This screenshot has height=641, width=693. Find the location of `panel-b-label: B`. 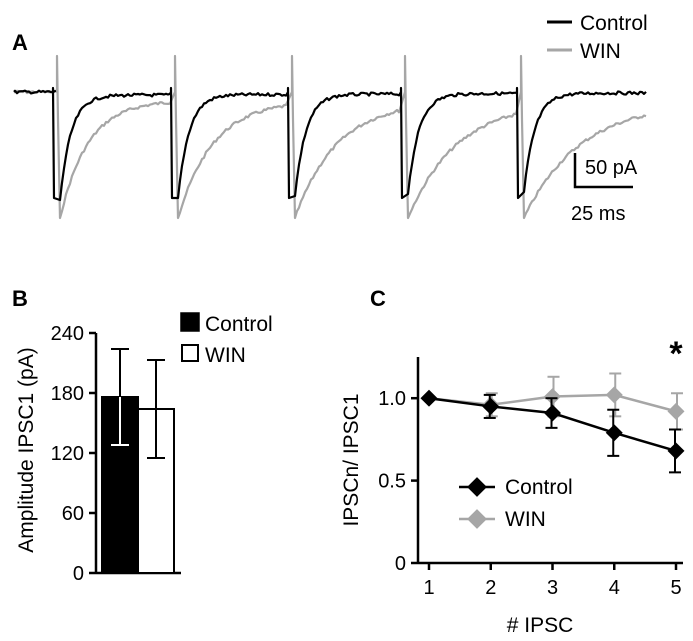

panel-b-label: B is located at coordinates (20, 298).